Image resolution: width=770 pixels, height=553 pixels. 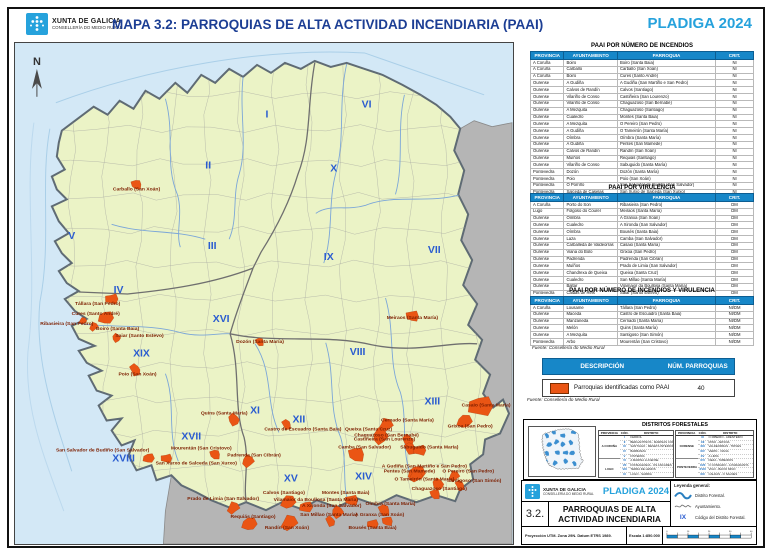 What do you see at coordinates (358, 352) in the screenshot?
I see `district-code-label: VIII` at bounding box center [358, 352].